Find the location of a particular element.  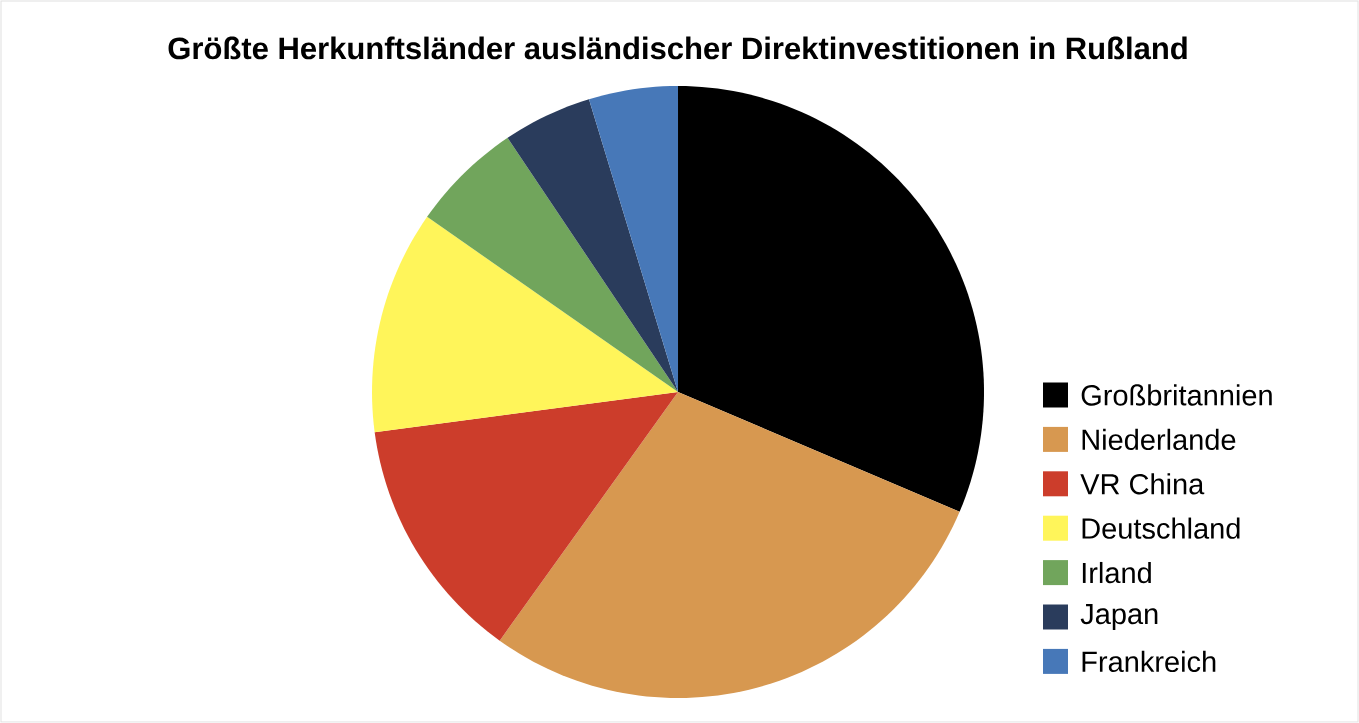

legend-label: Niederlande is located at coordinates (1159, 439).